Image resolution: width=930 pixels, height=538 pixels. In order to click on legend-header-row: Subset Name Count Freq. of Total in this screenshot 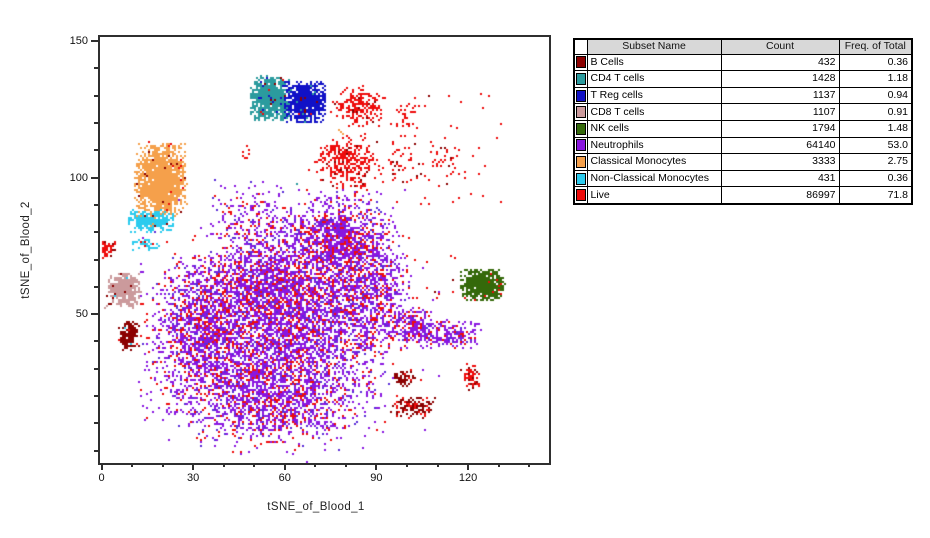, I will do `click(743, 46)`.